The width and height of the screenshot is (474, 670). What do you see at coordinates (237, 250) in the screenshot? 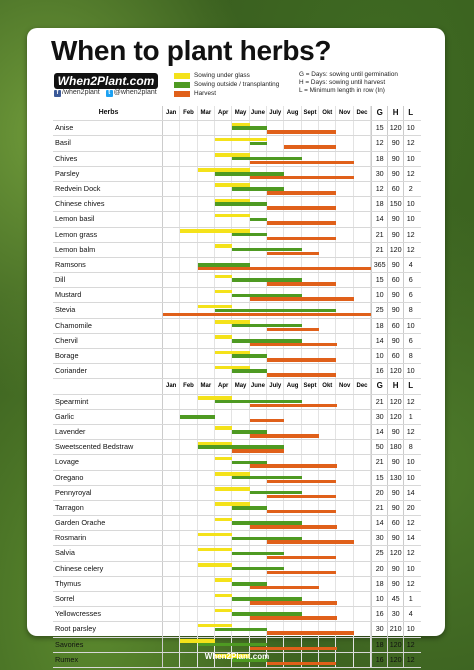
I see `table-row: Lemon balm 21 120 12` at bounding box center [237, 250].